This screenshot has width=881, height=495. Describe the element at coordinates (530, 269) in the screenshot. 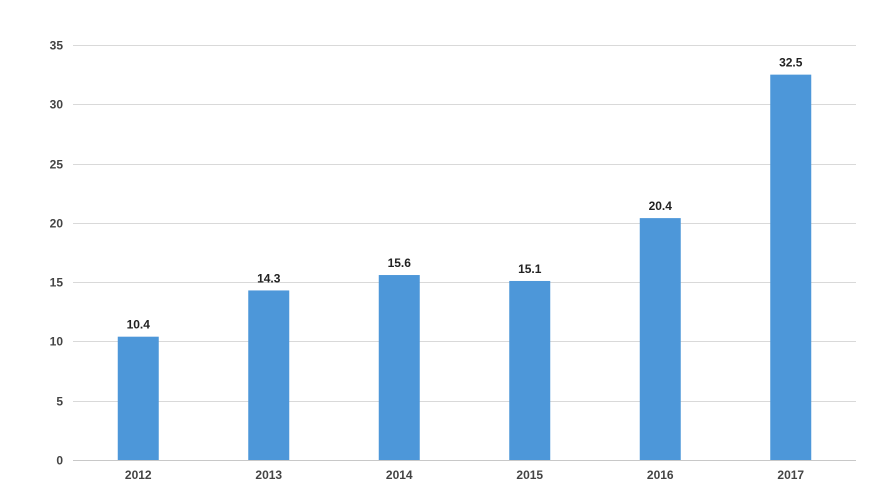

I see `data-label-2015: 15.1` at that location.